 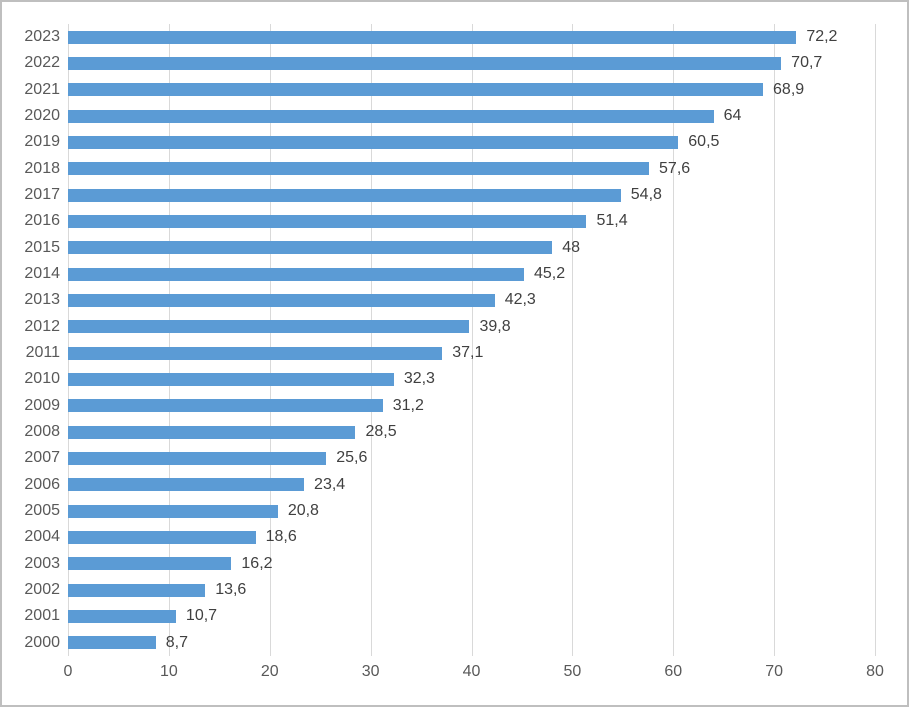 What do you see at coordinates (201, 616) in the screenshot?
I see `data-label: 10,7` at bounding box center [201, 616].